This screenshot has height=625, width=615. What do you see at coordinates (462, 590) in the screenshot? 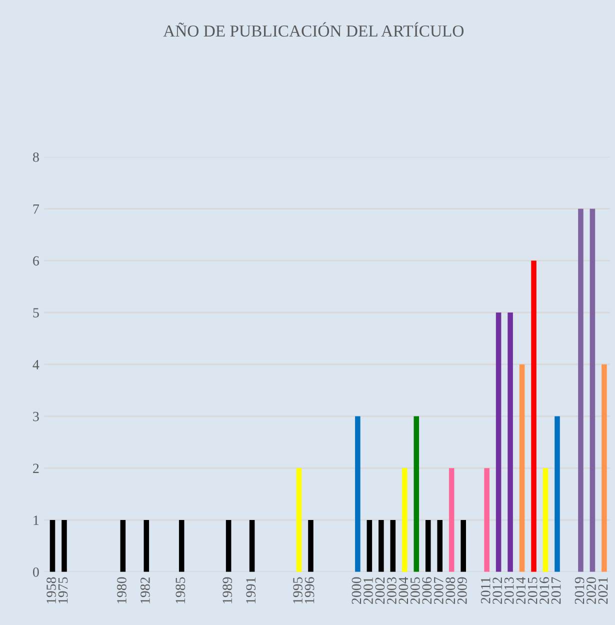
I see `x-tick-label: 2009` at bounding box center [462, 590].